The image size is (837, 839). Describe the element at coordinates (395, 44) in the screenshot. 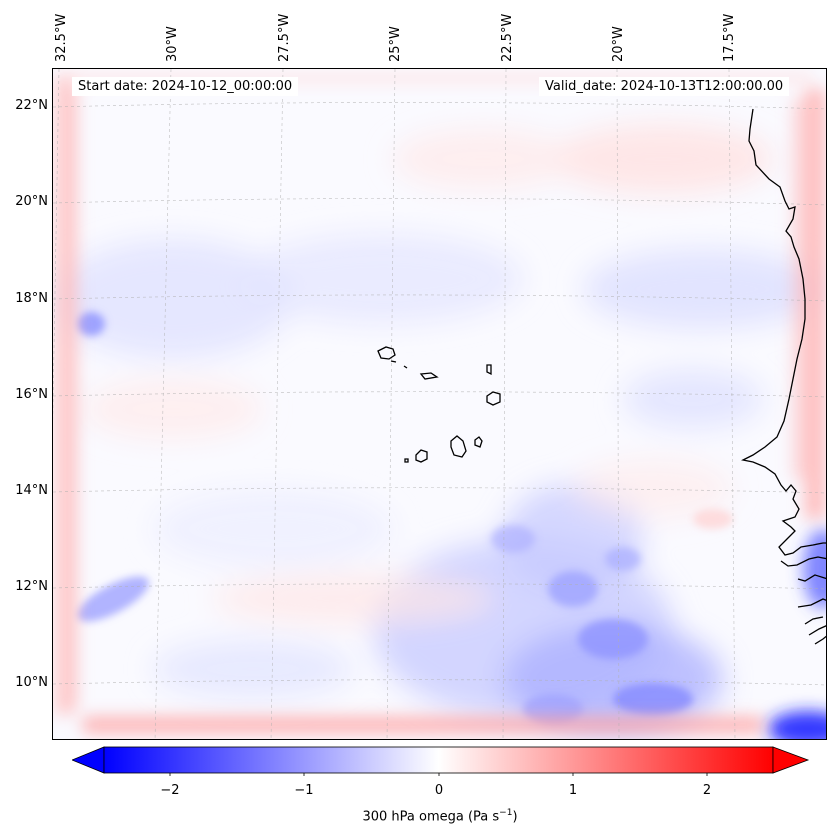

I see `lon-label-25w: 25°W` at that location.